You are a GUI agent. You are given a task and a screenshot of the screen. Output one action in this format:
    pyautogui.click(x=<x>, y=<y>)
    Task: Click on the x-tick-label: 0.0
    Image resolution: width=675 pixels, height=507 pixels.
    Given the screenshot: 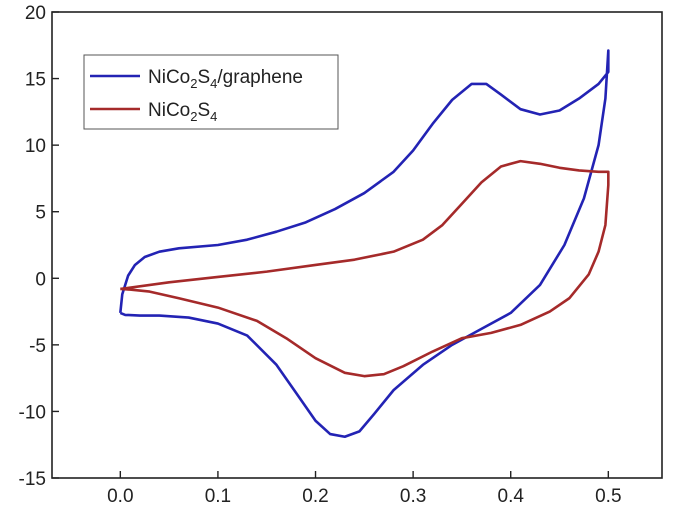 What is the action you would take?
    pyautogui.click(x=120, y=496)
    